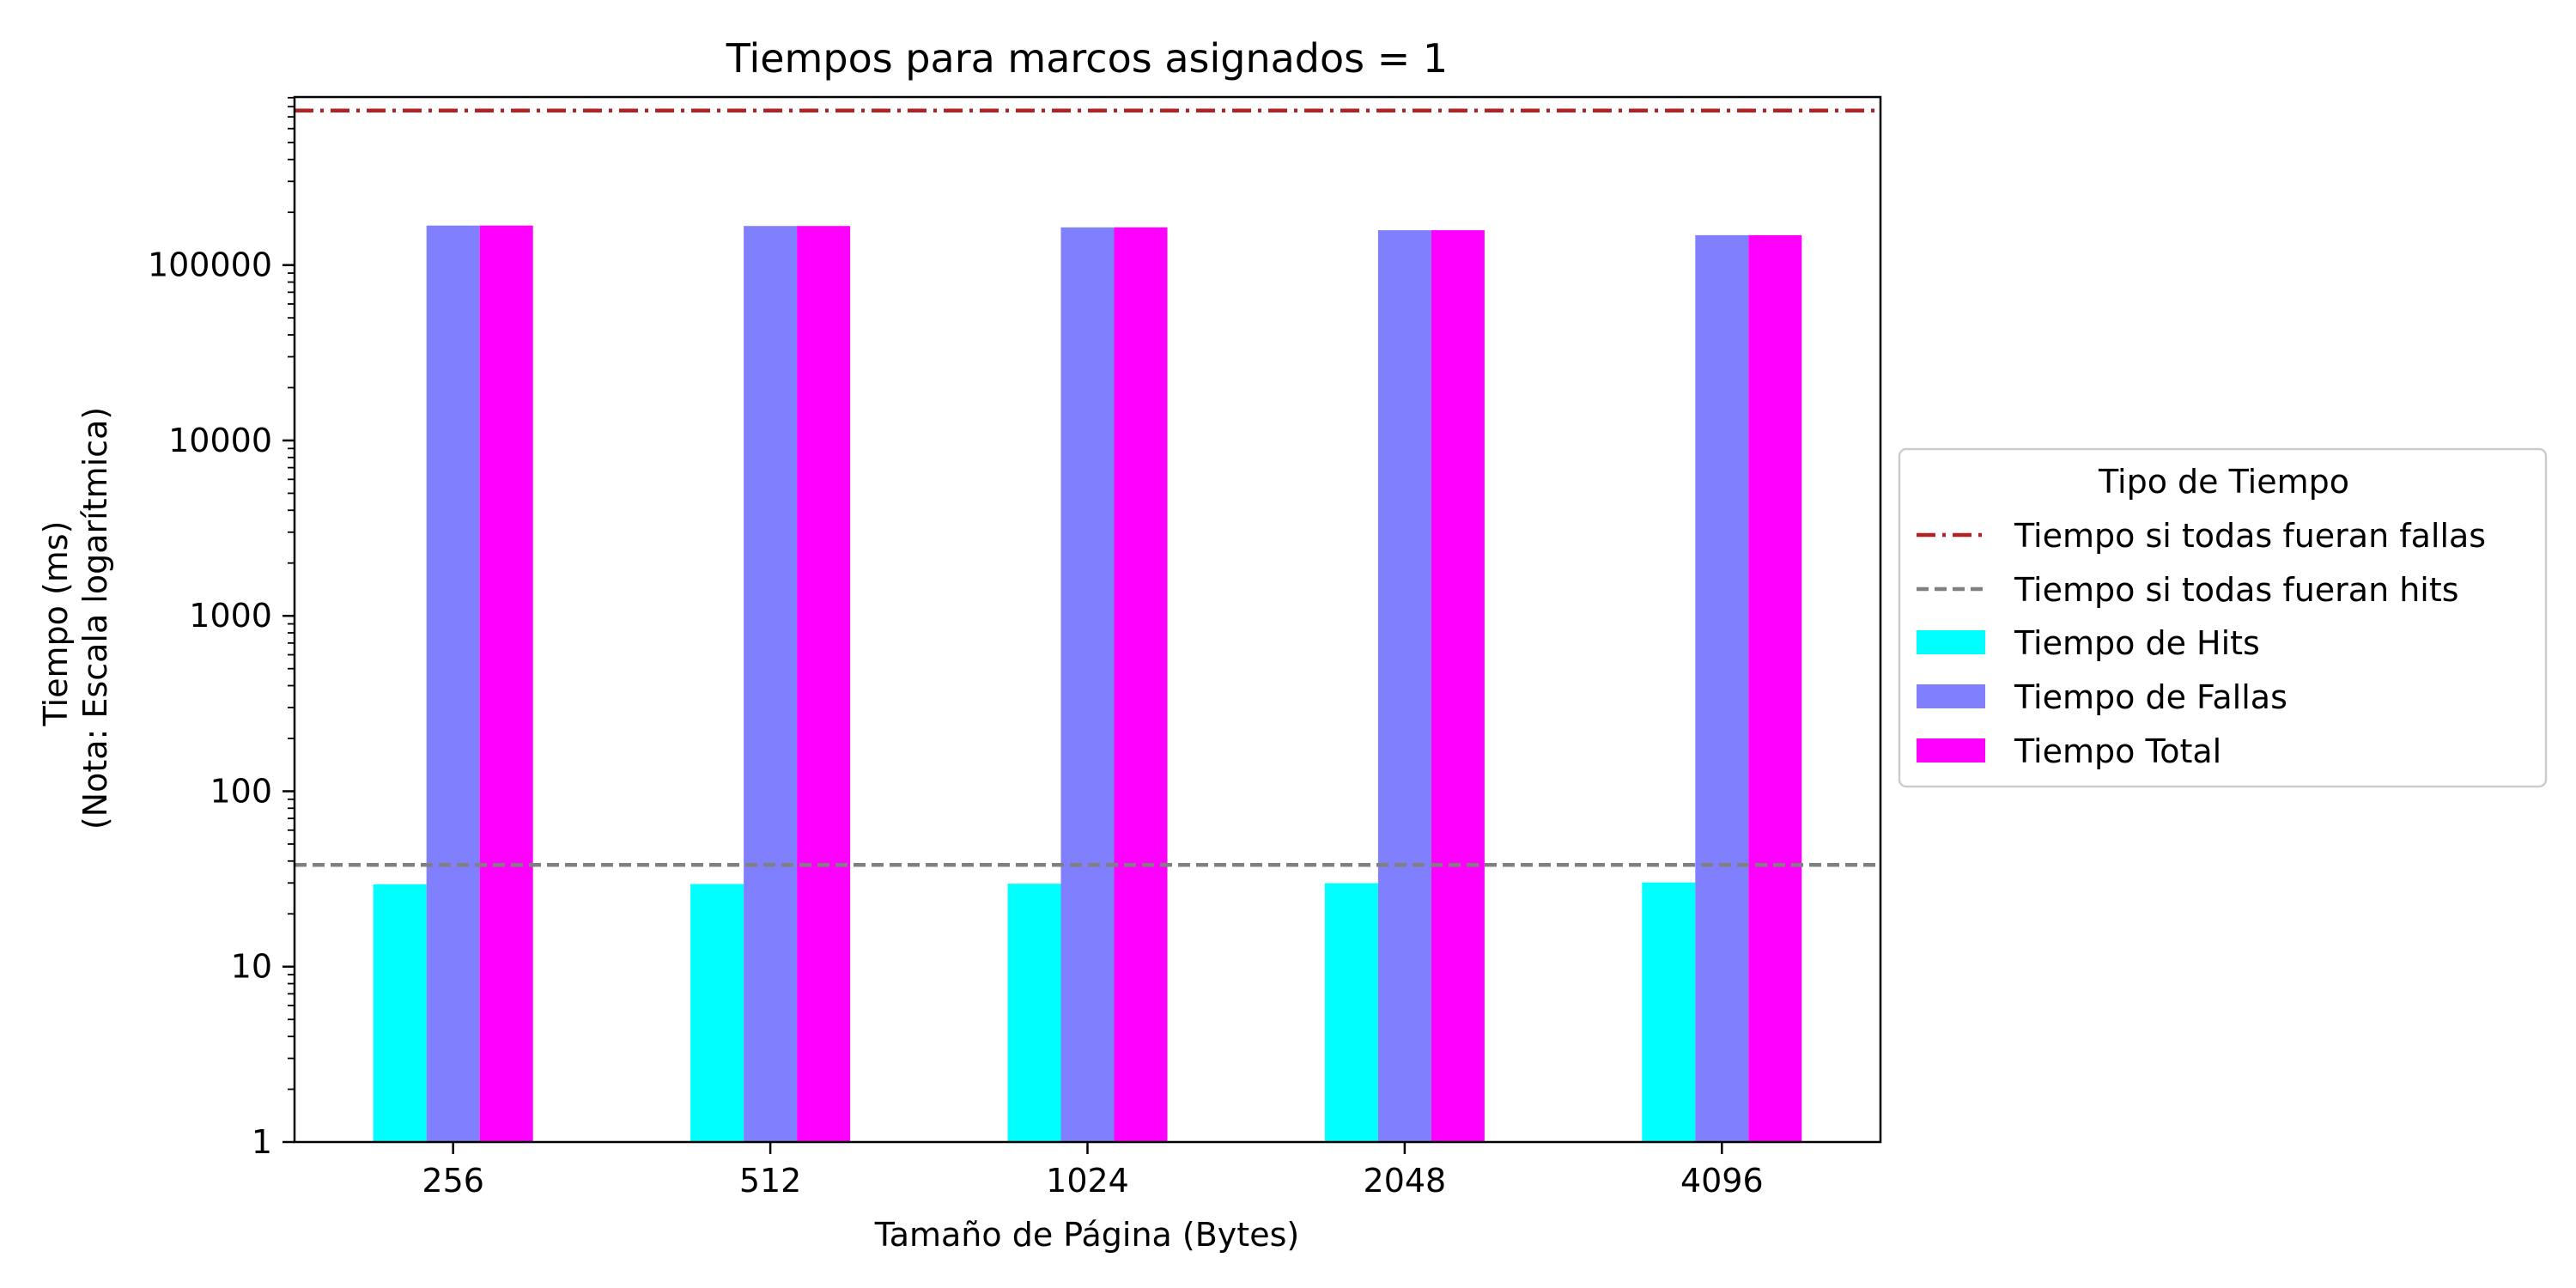 This screenshot has height=1288, width=2576. Describe the element at coordinates (1351, 1013) in the screenshot. I see `bar-tiempo-de-hits-2048` at that location.